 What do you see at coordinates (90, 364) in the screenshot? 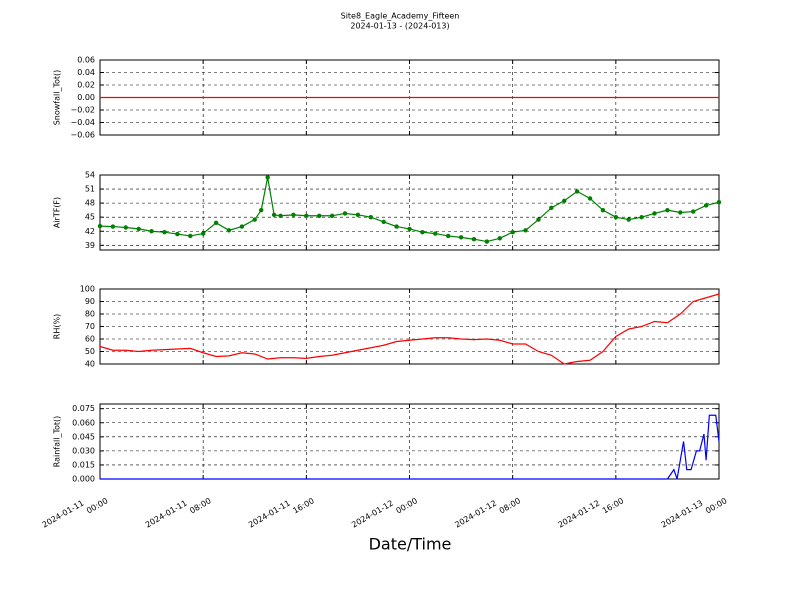
I see `y-tick-label: 40` at bounding box center [90, 364].